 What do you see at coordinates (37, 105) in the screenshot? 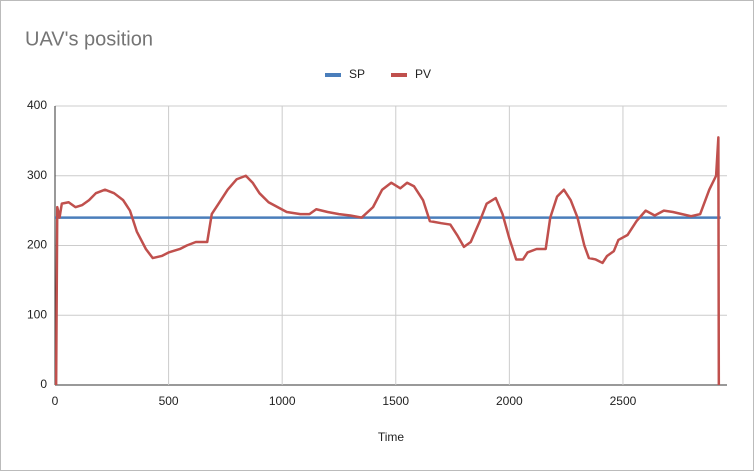
I see `y-tick-label: 400` at bounding box center [37, 105].